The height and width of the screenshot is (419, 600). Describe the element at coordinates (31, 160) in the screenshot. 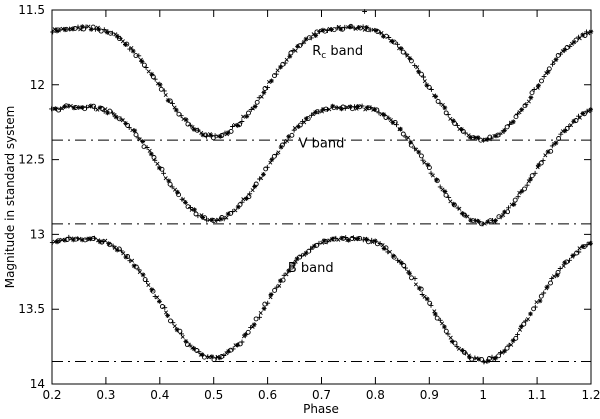

I see `y-tick-label: 12.5` at that location.